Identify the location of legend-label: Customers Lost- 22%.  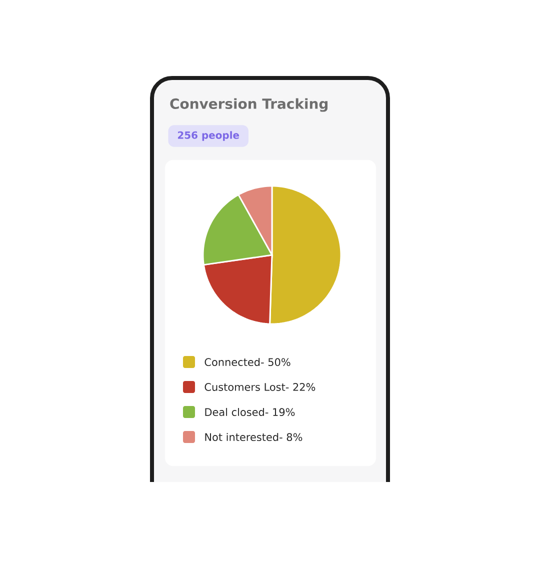
(260, 387).